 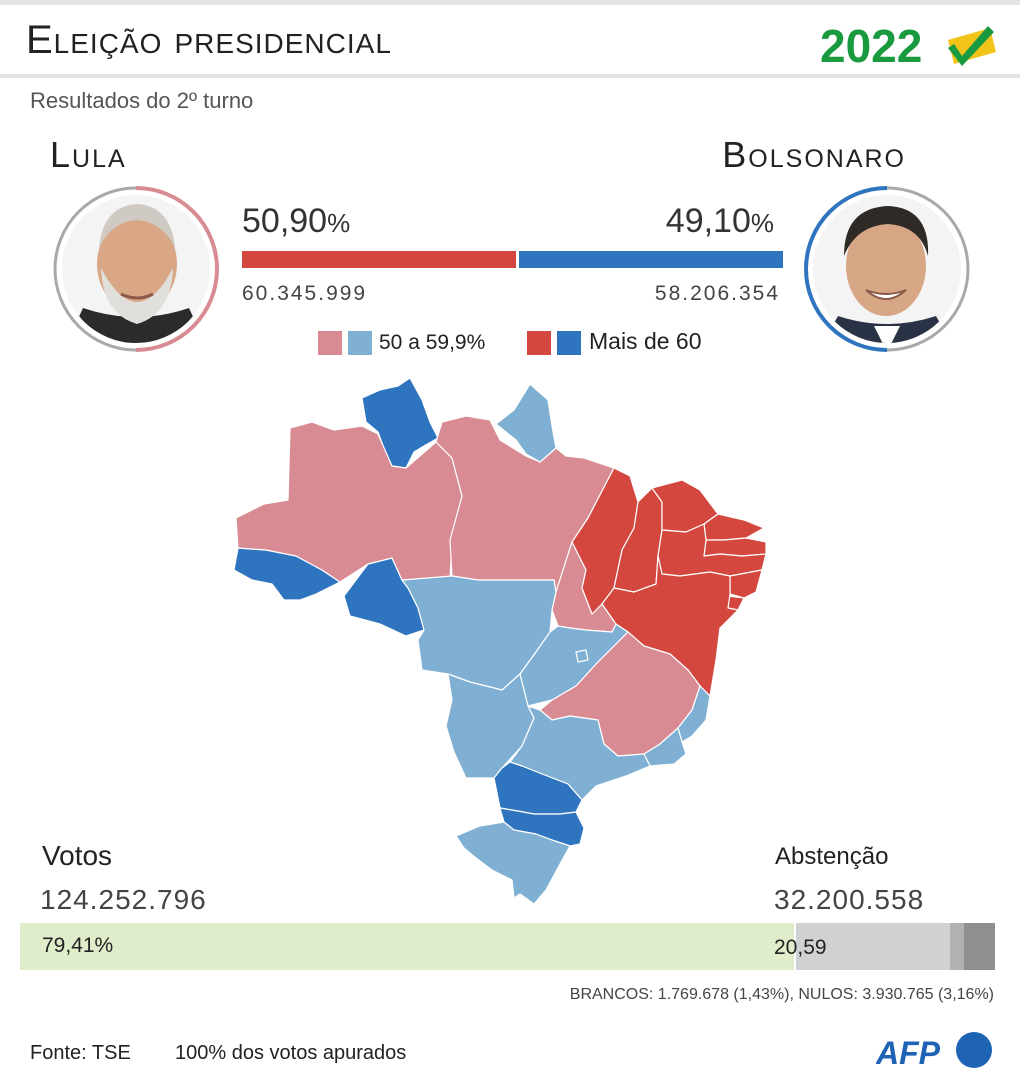 What do you see at coordinates (832, 856) in the screenshot?
I see `abstention-label: Abstenção` at bounding box center [832, 856].